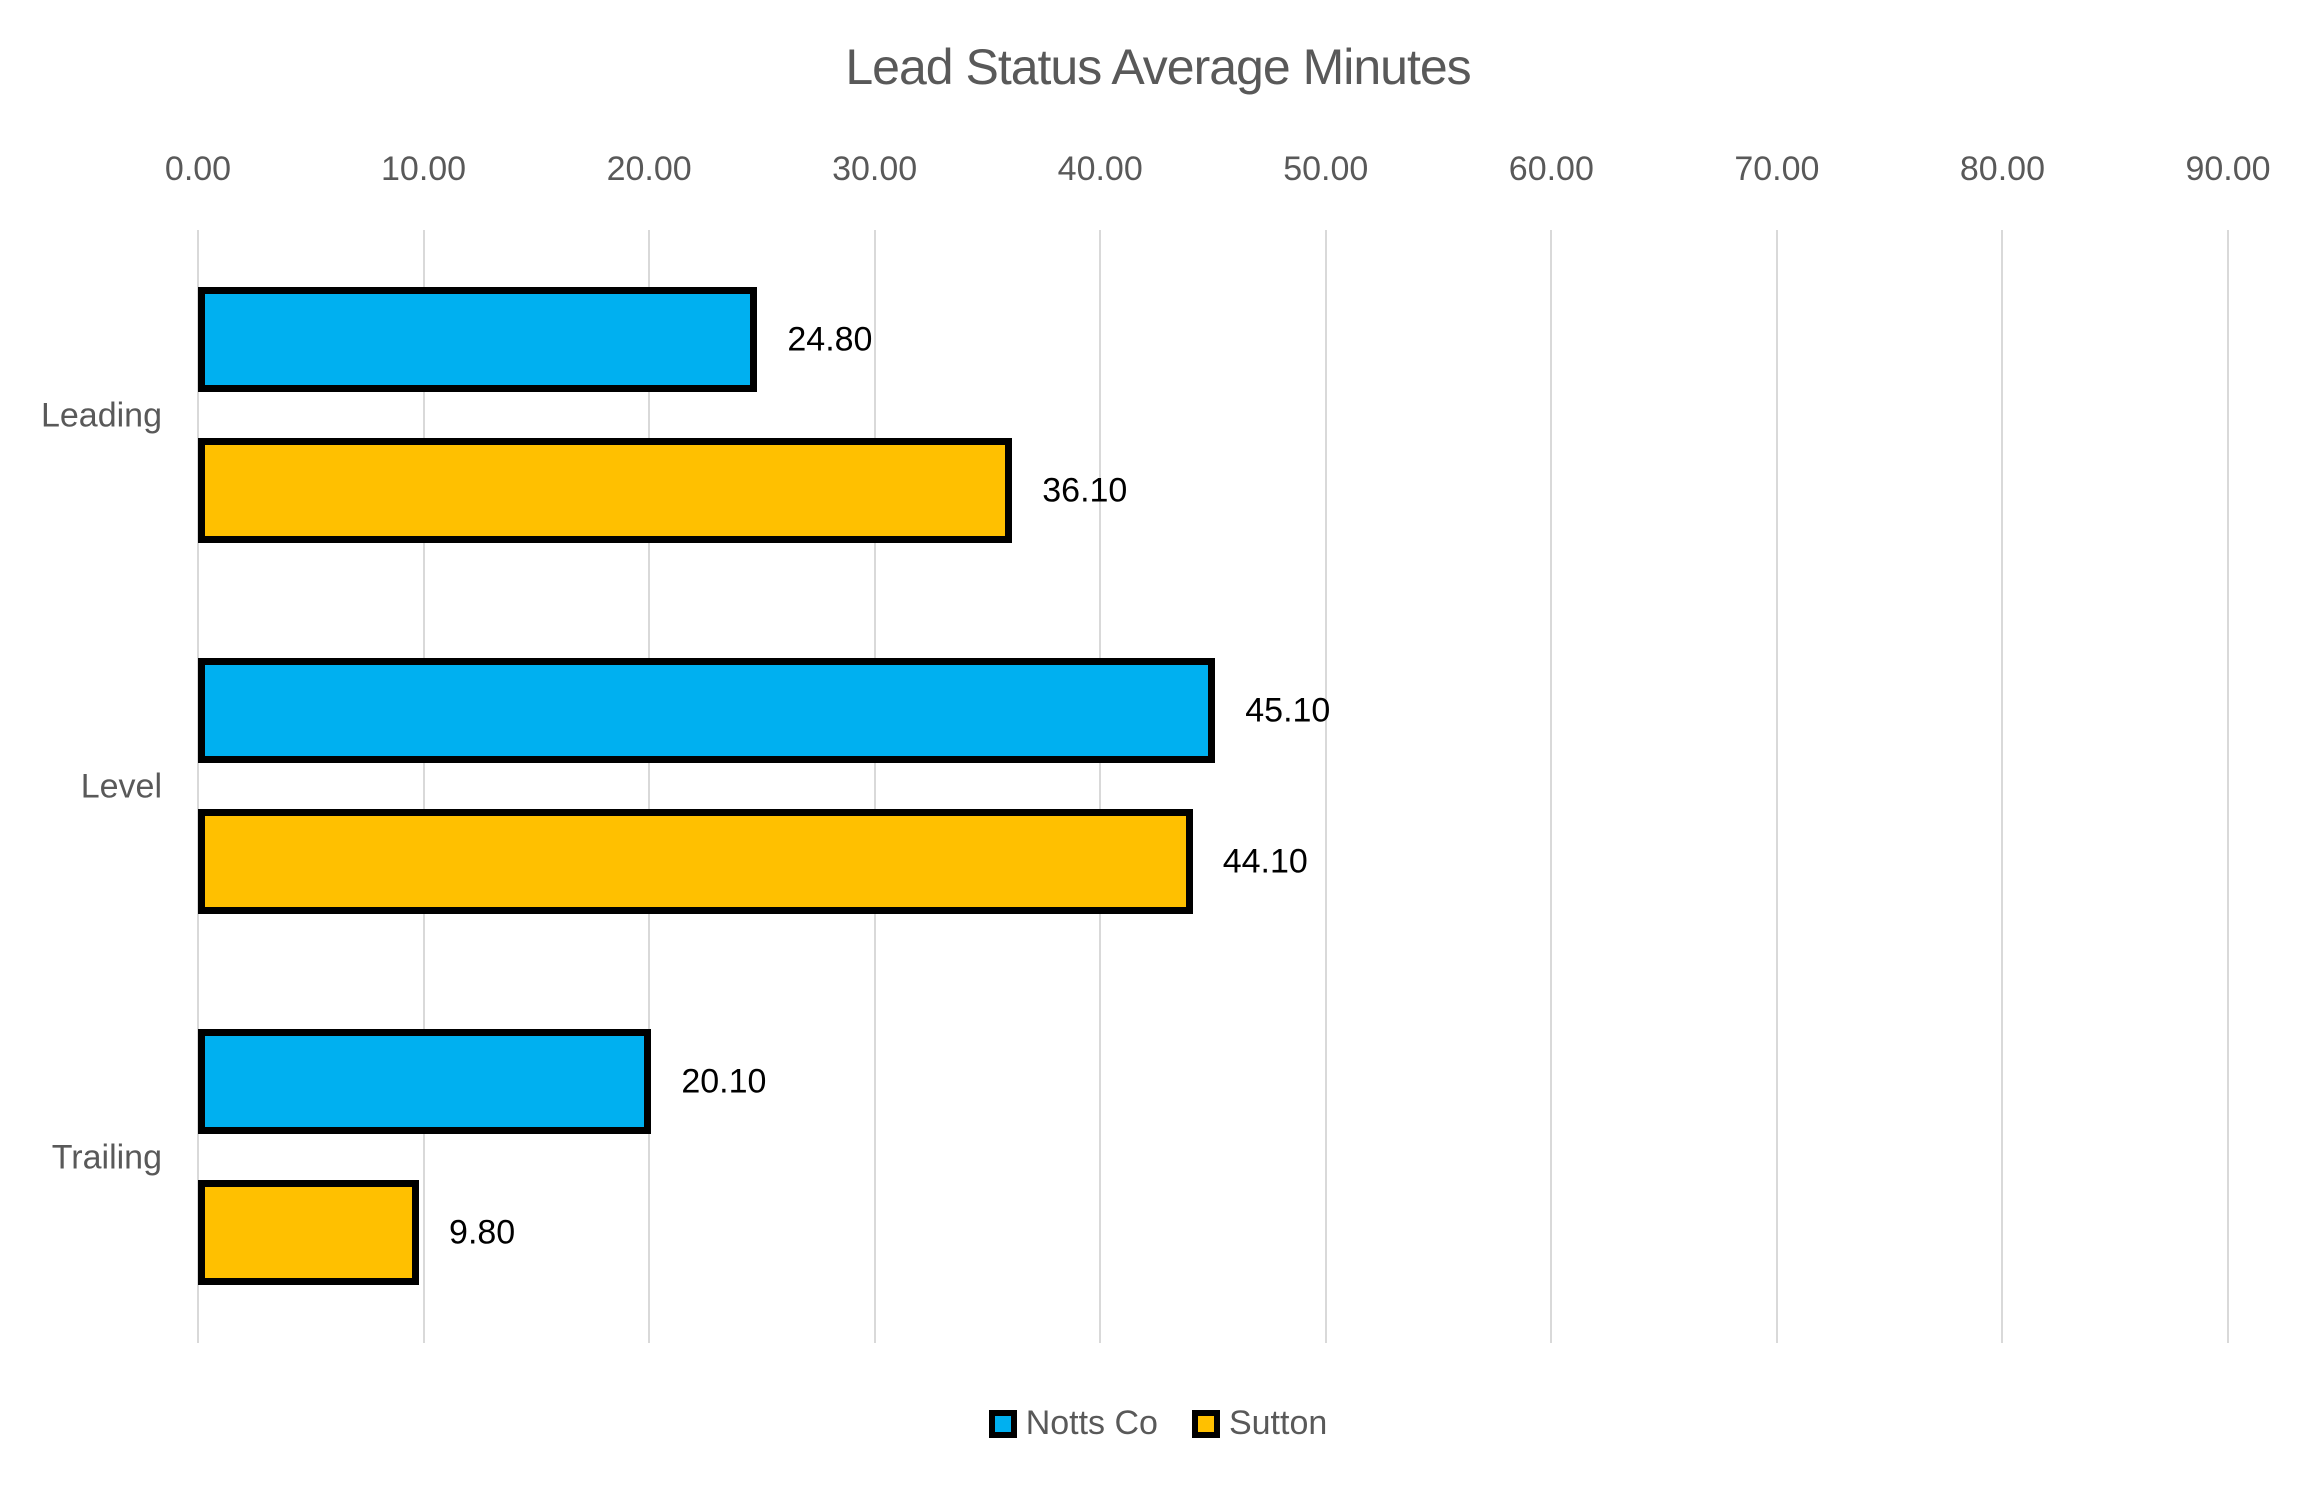 Image resolution: width=2316 pixels, height=1502 pixels. What do you see at coordinates (2228, 169) in the screenshot?
I see `x-axis-tick-label: 90.00` at bounding box center [2228, 169].